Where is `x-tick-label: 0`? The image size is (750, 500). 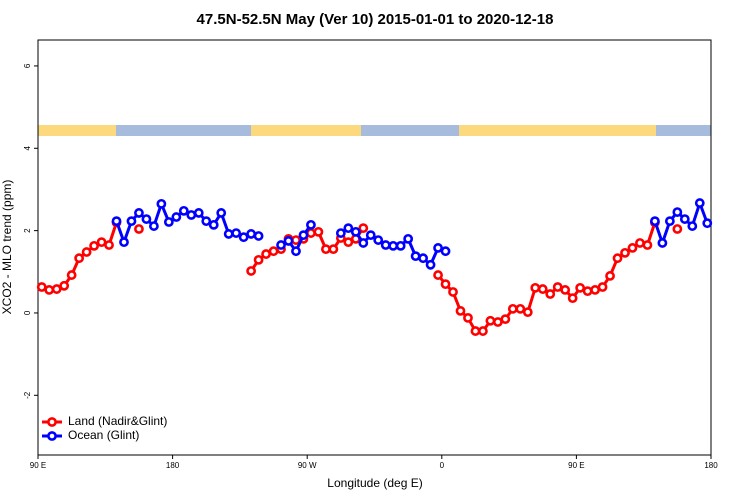
x-tick-label: 0 is located at coordinates (442, 465).